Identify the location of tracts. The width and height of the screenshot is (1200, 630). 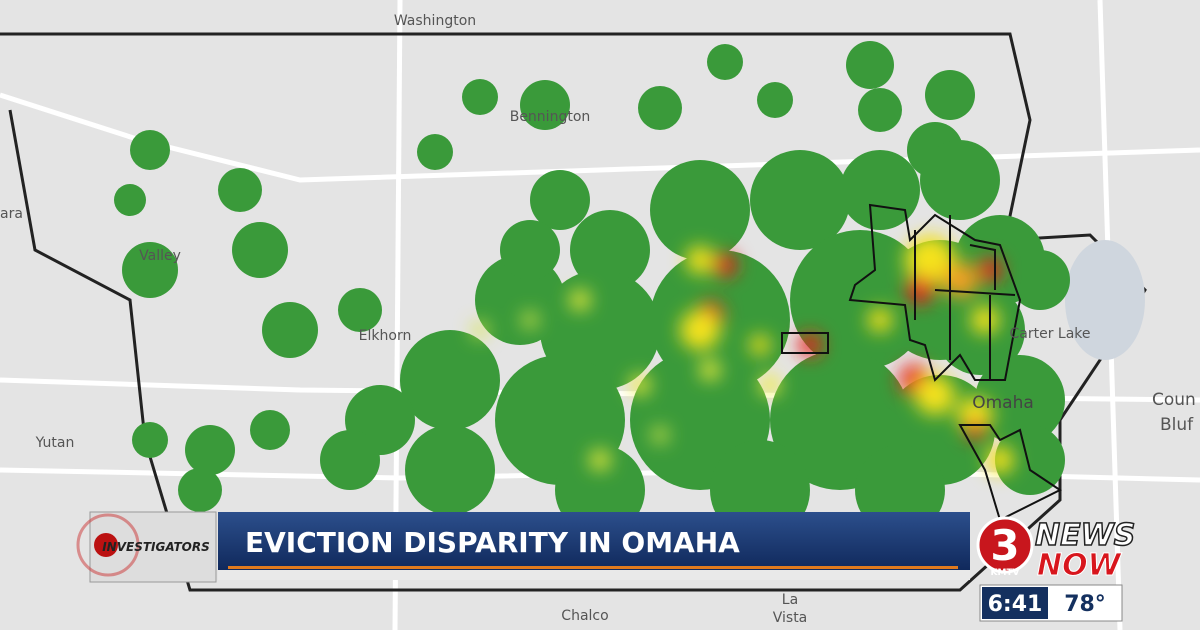
(921, 362).